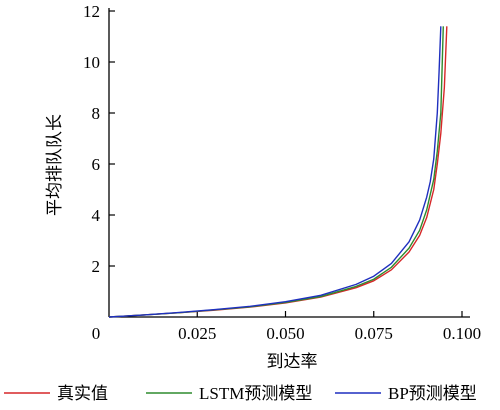 The image size is (500, 410). What do you see at coordinates (96, 333) in the screenshot?
I see `origin-label: 0` at bounding box center [96, 333].